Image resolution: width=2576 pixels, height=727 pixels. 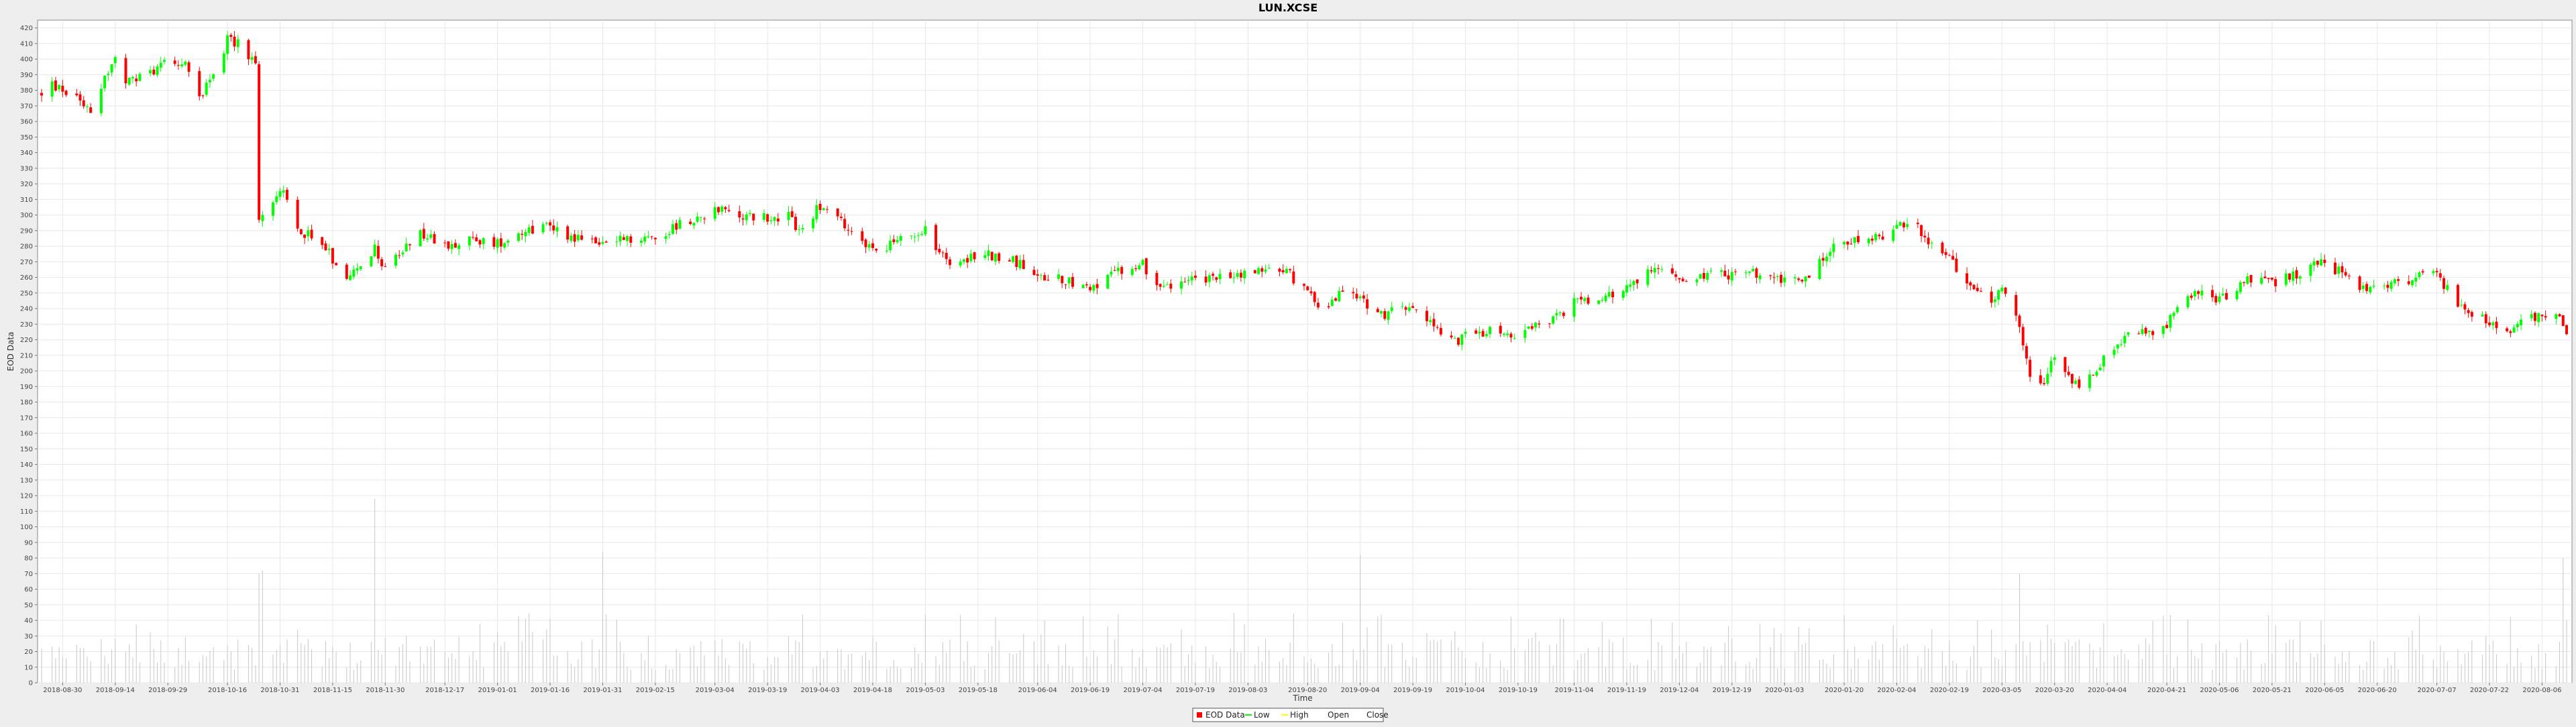 I want to click on x-tick-label: 2019-03-04, so click(x=715, y=690).